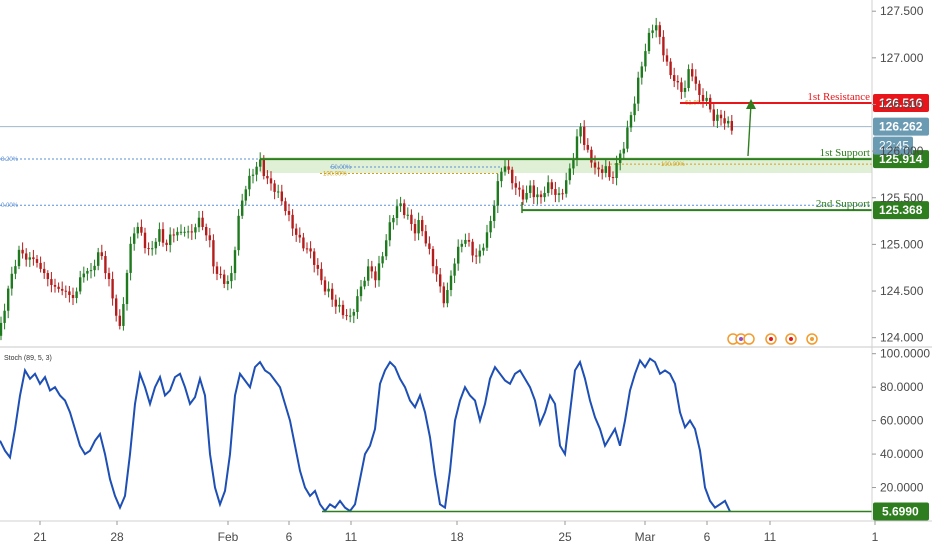  Describe the element at coordinates (770, 537) in the screenshot. I see `x-tick-label: 11` at that location.